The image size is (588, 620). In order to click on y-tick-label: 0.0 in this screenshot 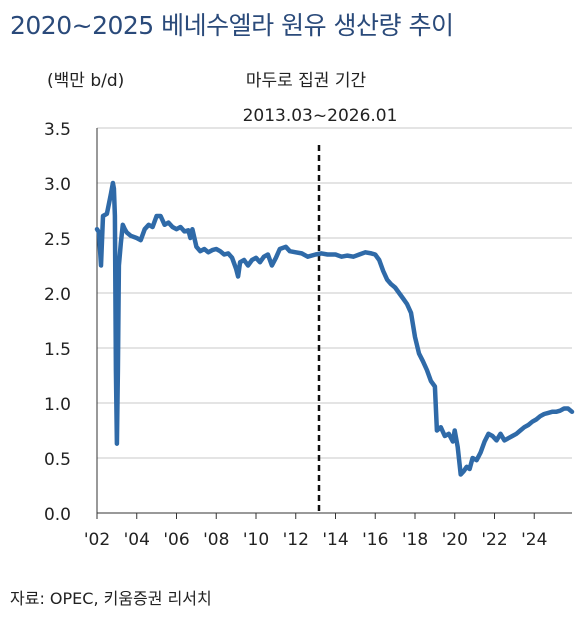, I will do `click(57, 515)`.